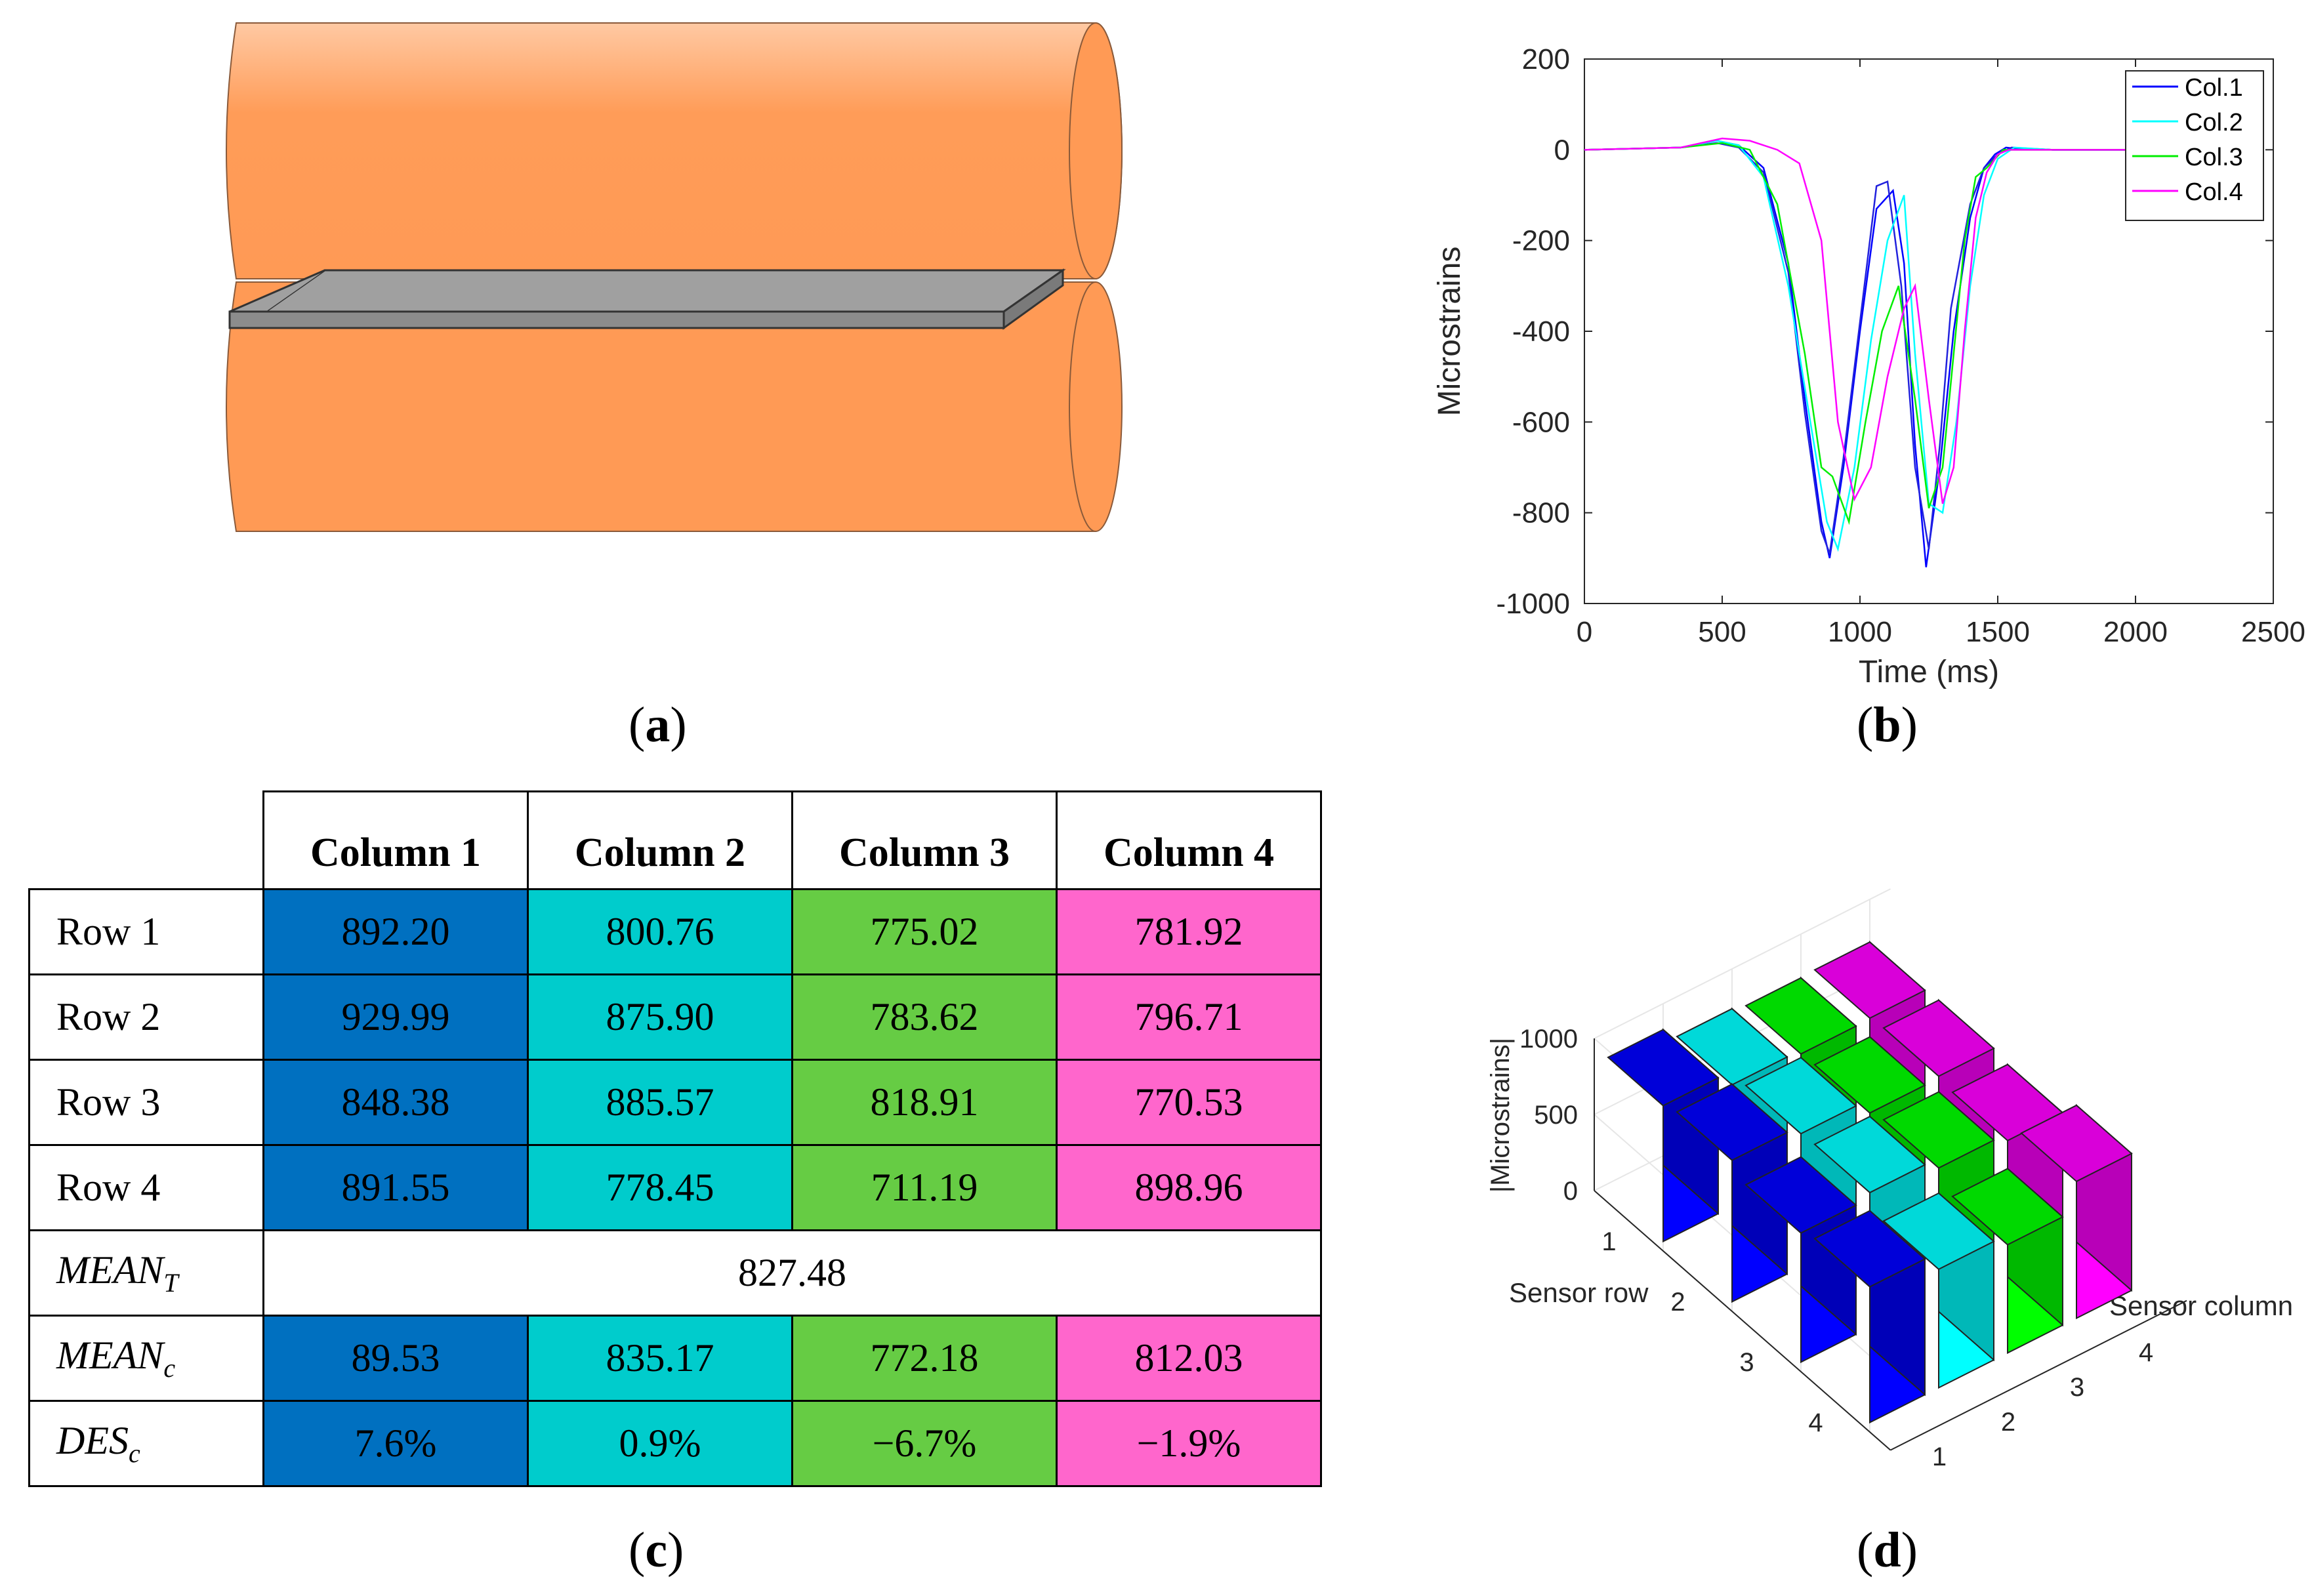 This screenshot has height=1596, width=2312. Describe the element at coordinates (1556, 1115) in the screenshot. I see `z-tick-label: 500` at that location.